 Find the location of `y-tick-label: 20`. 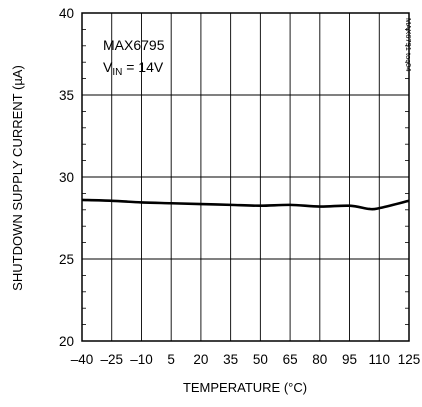

y-tick-label: 20 is located at coordinates (66, 341).